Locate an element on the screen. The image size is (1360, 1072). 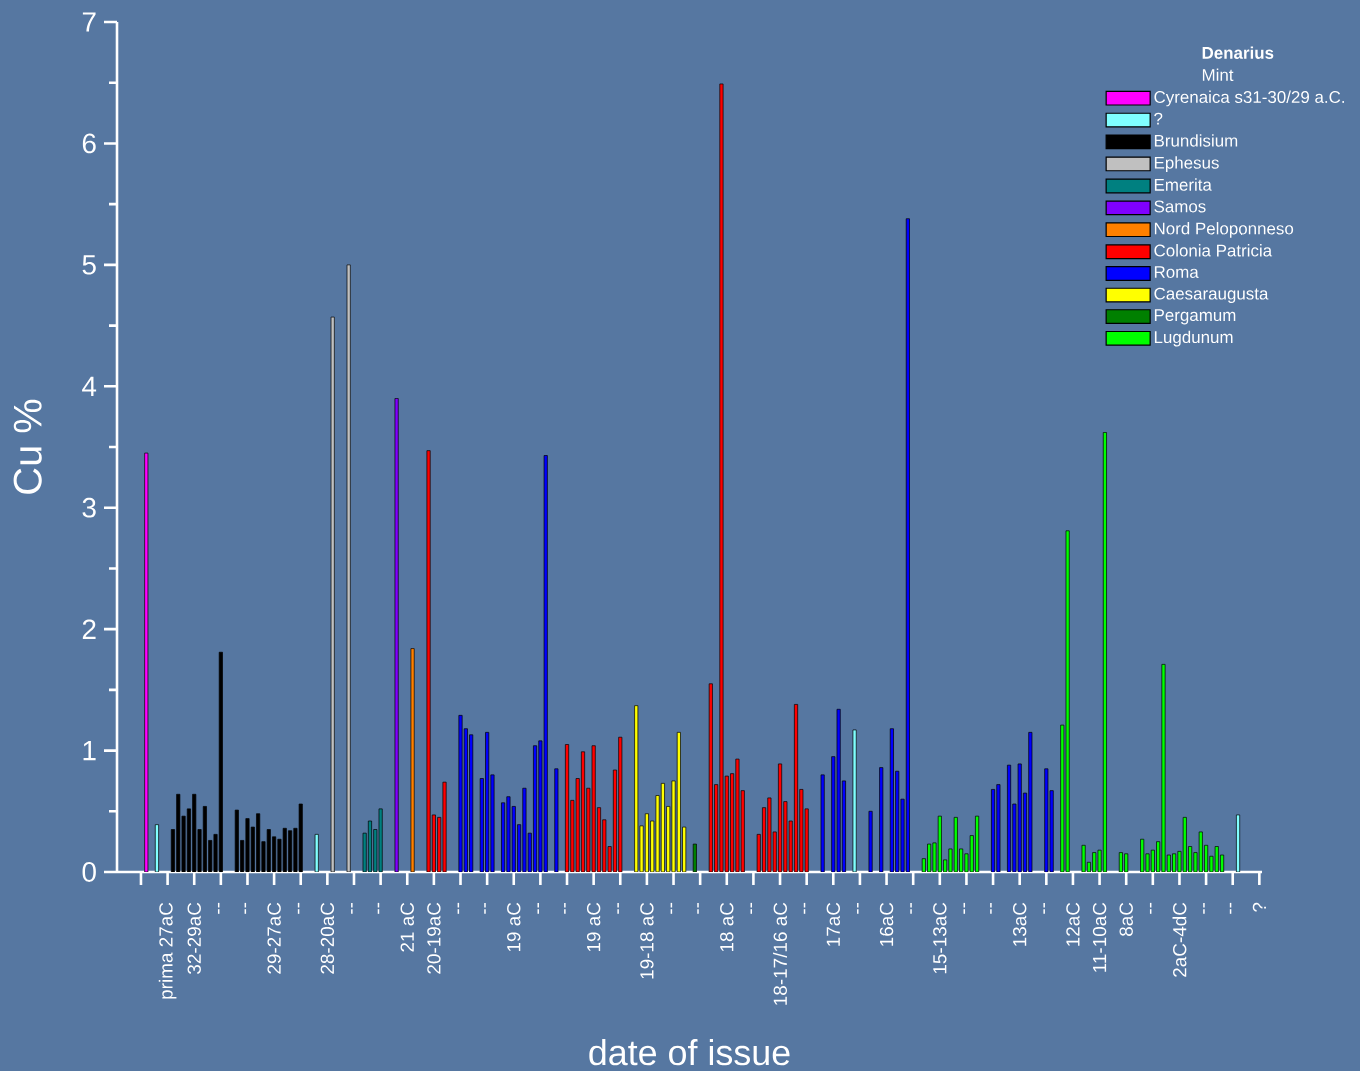
legend-label: Samos is located at coordinates (1180, 206).